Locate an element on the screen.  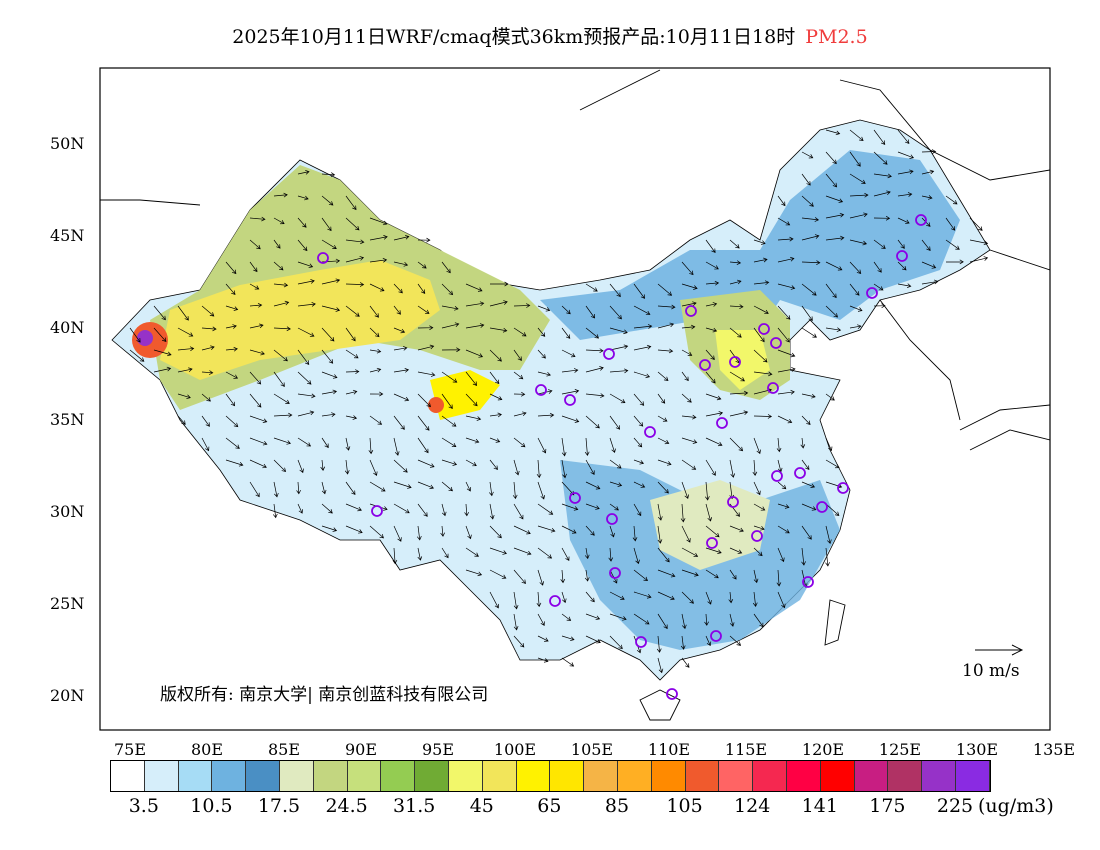
colorbar-label: 31.5 is located at coordinates (414, 806).